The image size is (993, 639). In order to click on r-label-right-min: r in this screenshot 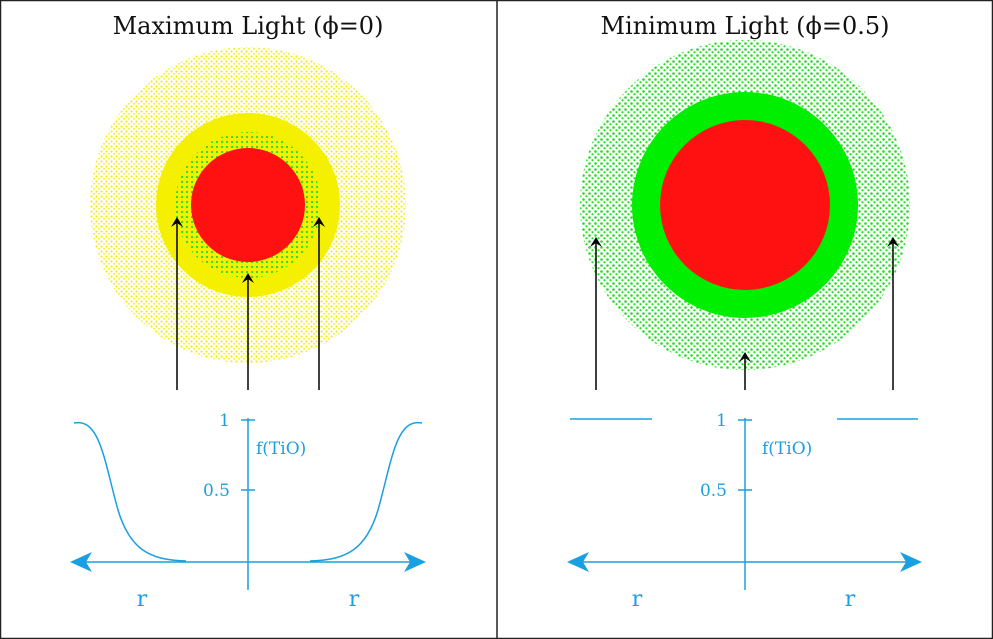, I will do `click(850, 599)`.